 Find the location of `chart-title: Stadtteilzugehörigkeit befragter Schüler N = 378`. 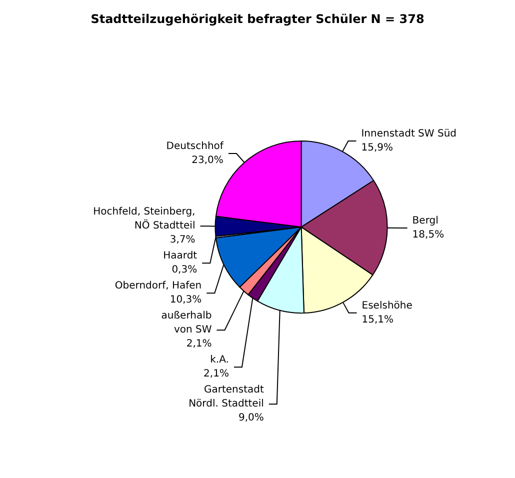

chart-title: Stadtteilzugehörigkeit befragter Schüler N = 378 is located at coordinates (257, 19).